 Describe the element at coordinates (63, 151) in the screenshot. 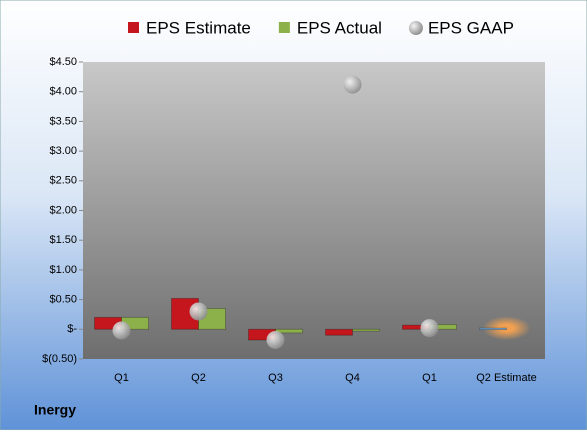

I see `y-tick-label: $3.00` at that location.